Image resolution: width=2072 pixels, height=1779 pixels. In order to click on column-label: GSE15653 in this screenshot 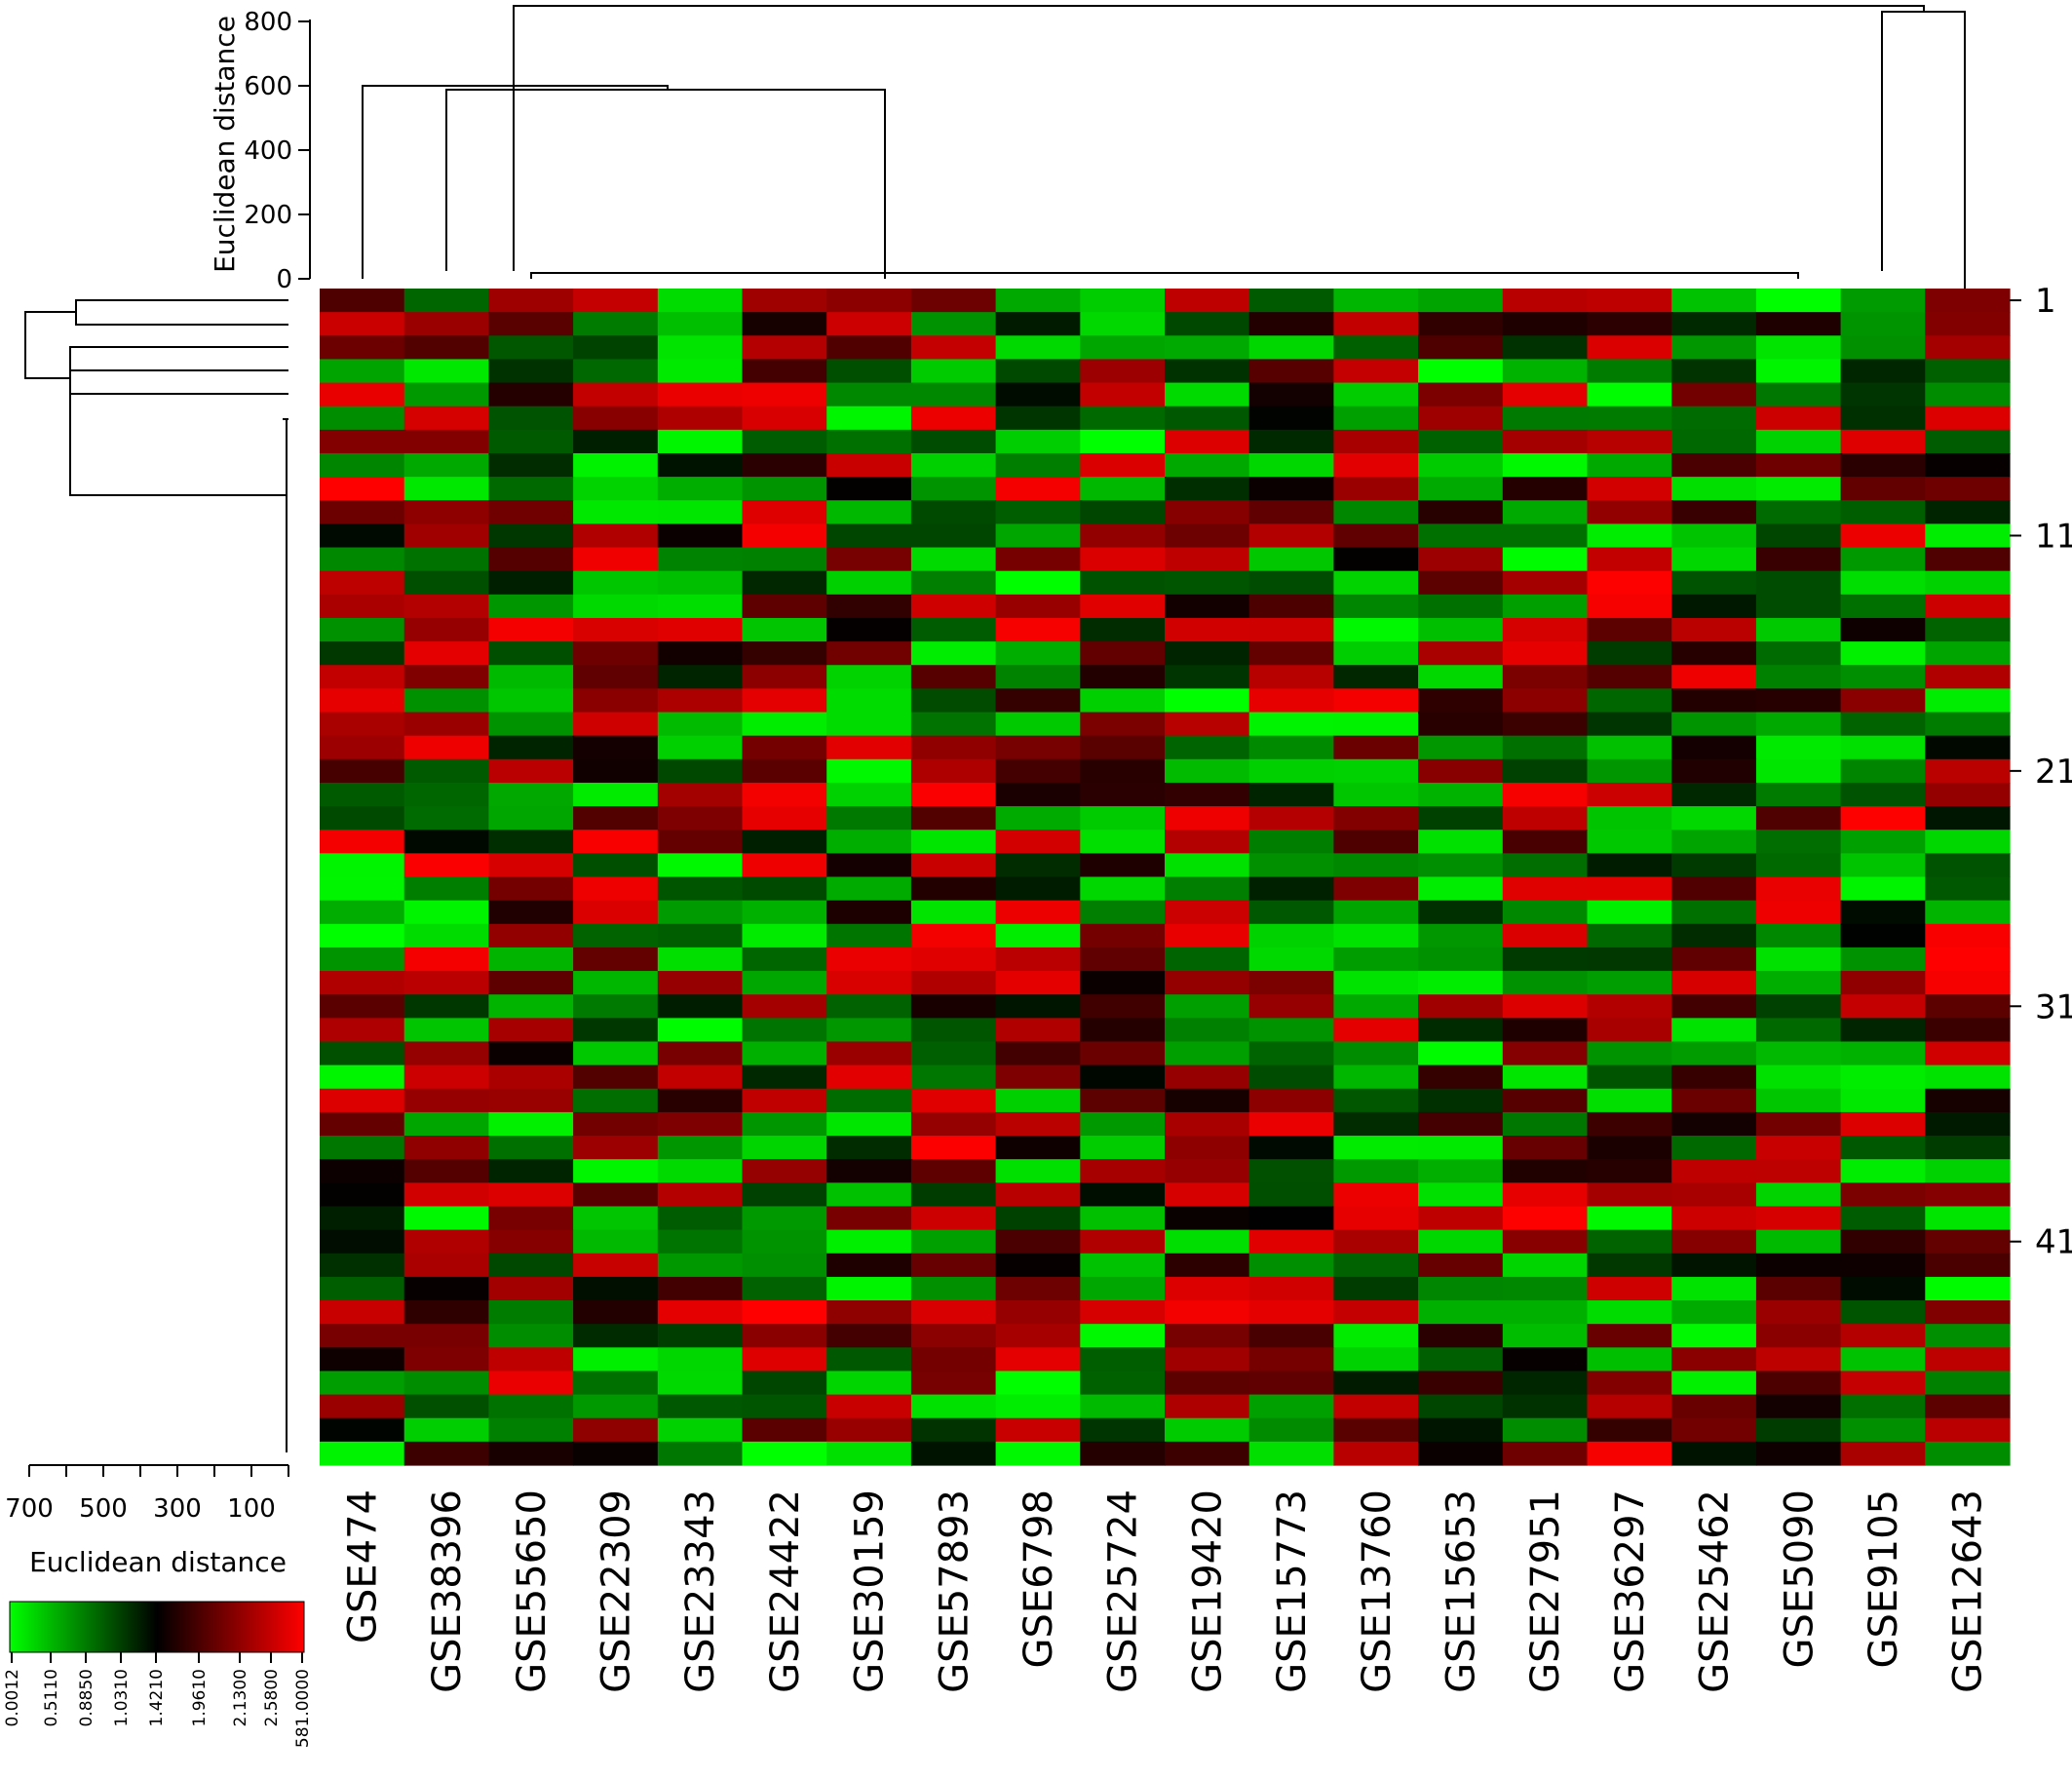, I will do `click(1461, 1591)`.